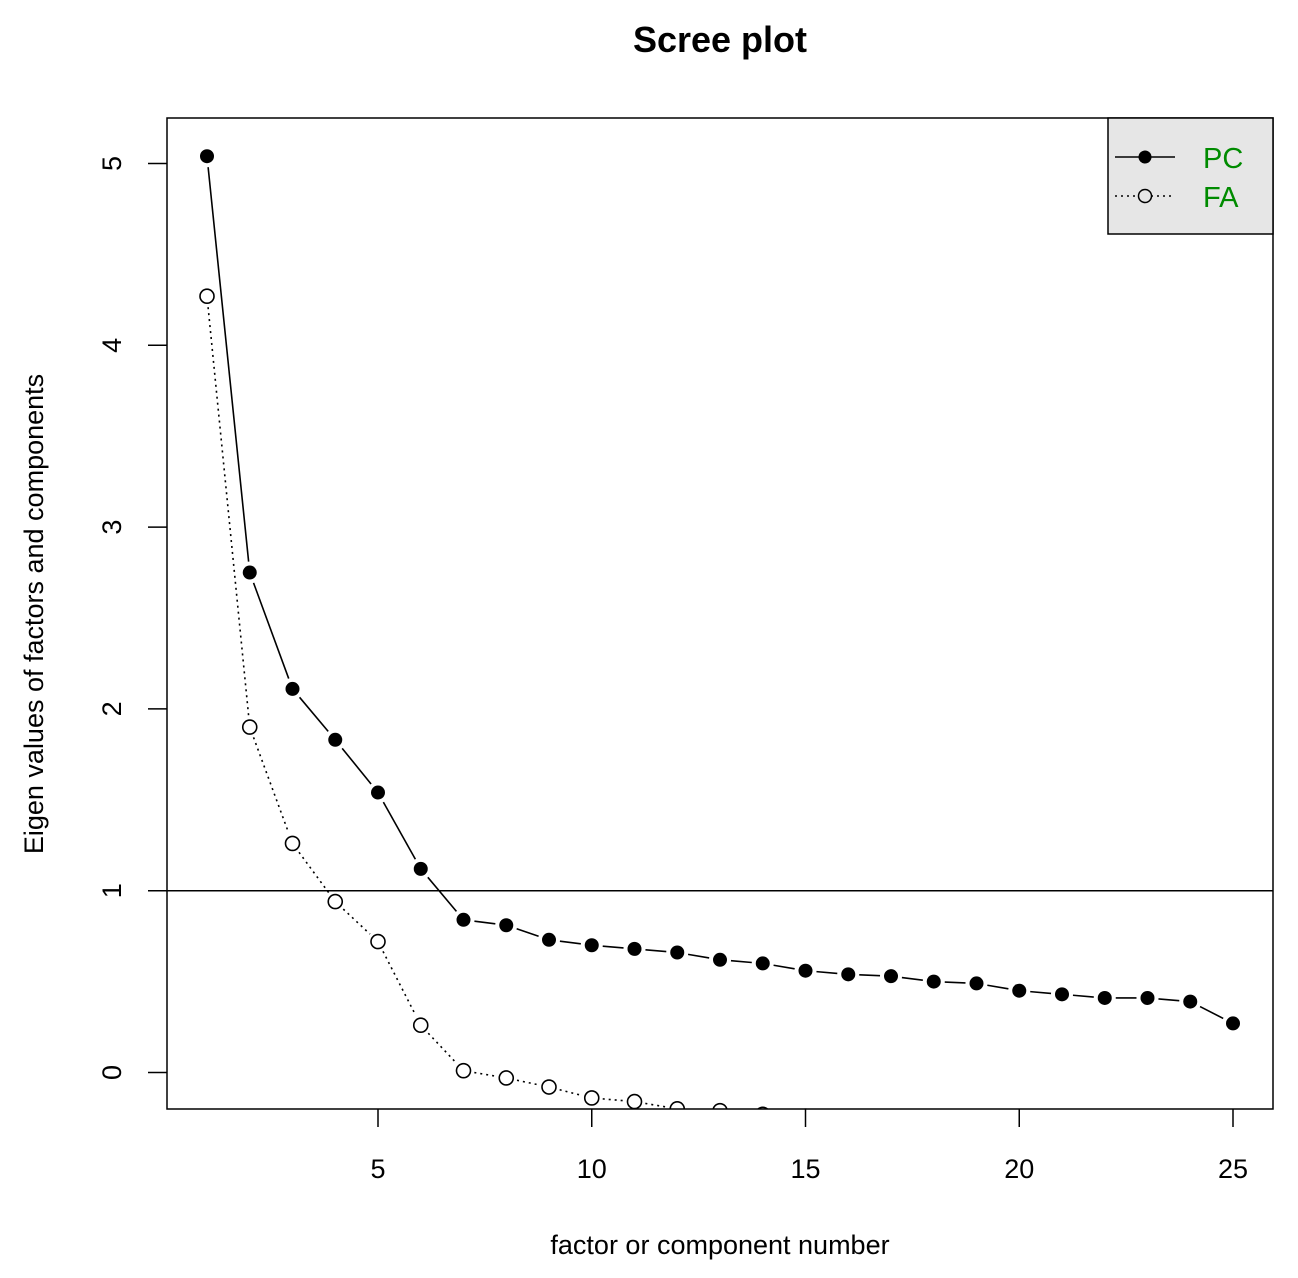 This screenshot has height=1278, width=1298. What do you see at coordinates (805, 1169) in the screenshot?
I see `x-tick-label: 15` at bounding box center [805, 1169].